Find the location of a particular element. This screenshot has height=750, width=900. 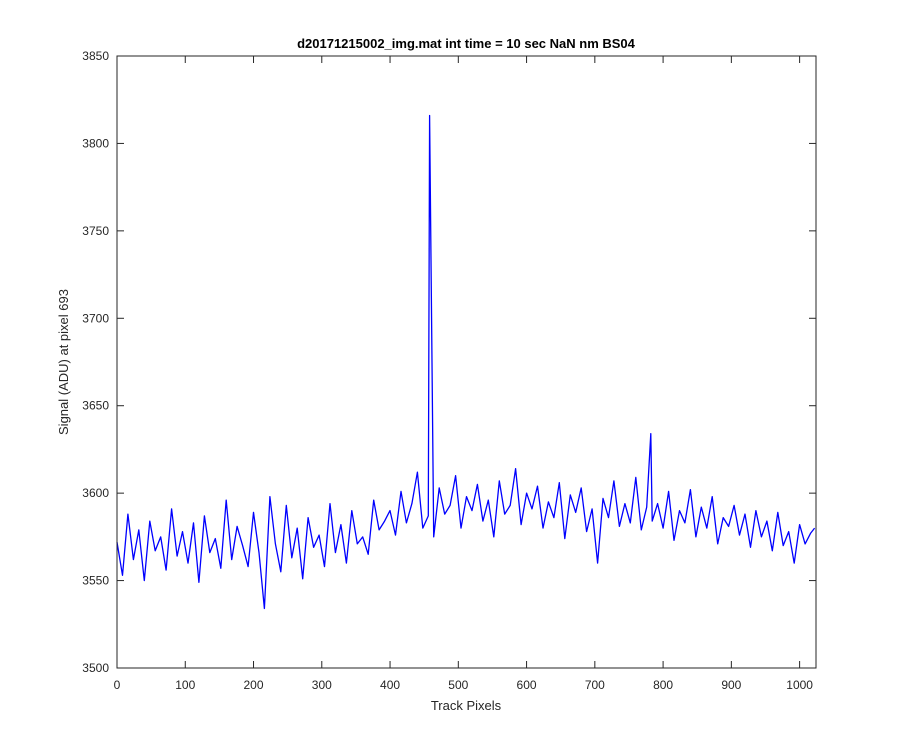

x-tick-label-5: 500 is located at coordinates (458, 685).